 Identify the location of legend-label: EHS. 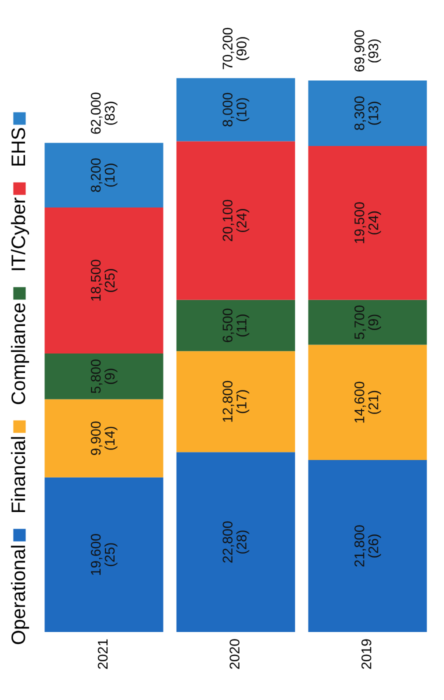
(18, 147).